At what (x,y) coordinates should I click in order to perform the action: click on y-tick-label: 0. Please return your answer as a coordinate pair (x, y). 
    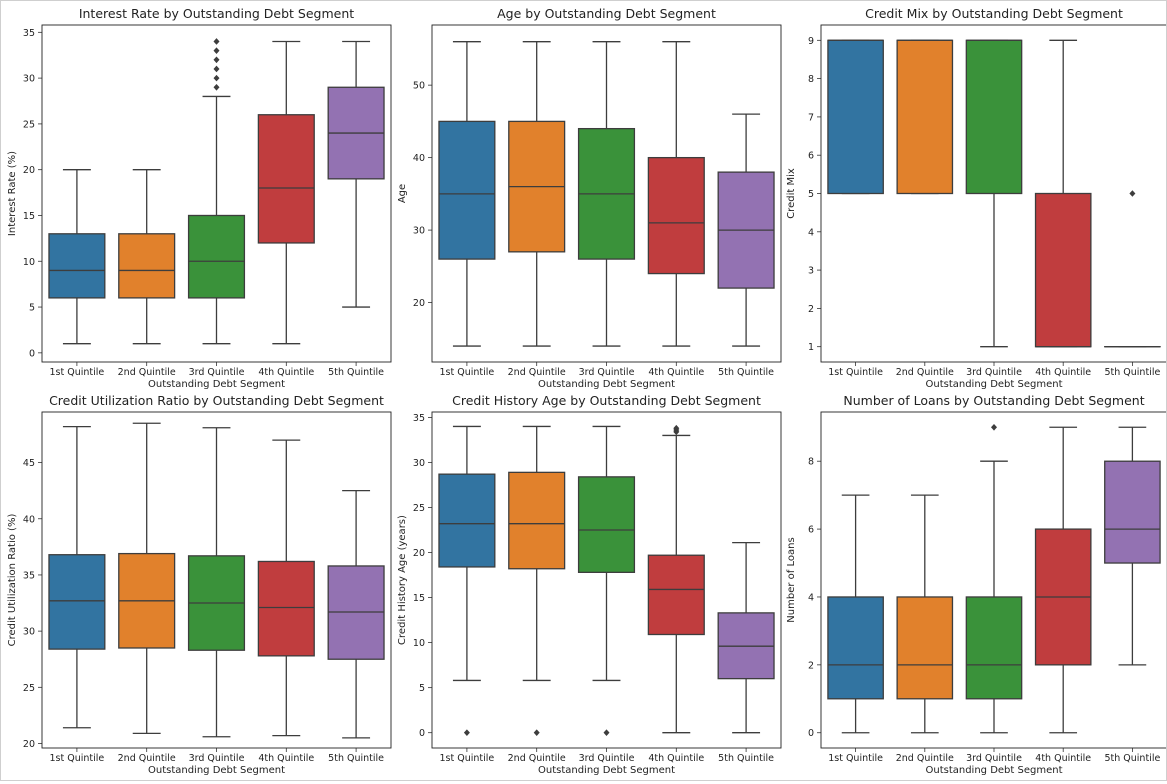
    Looking at the image, I should click on (32, 353).